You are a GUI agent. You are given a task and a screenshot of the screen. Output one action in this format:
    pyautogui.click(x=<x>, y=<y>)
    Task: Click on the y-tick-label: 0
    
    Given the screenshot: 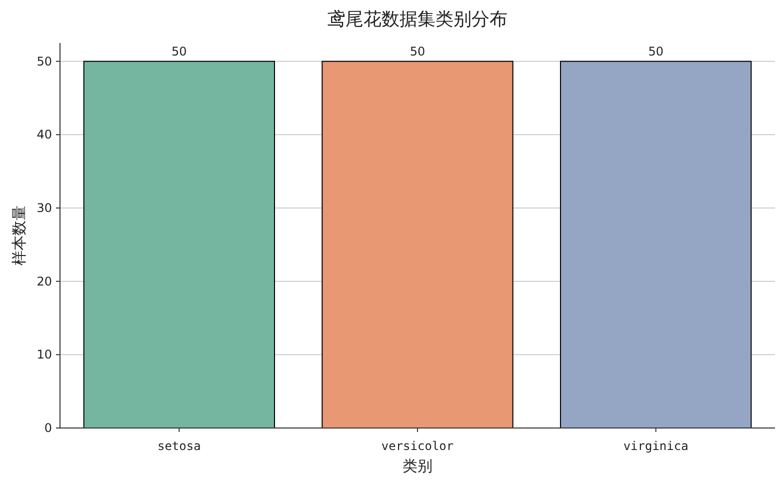 What is the action you would take?
    pyautogui.click(x=48, y=428)
    